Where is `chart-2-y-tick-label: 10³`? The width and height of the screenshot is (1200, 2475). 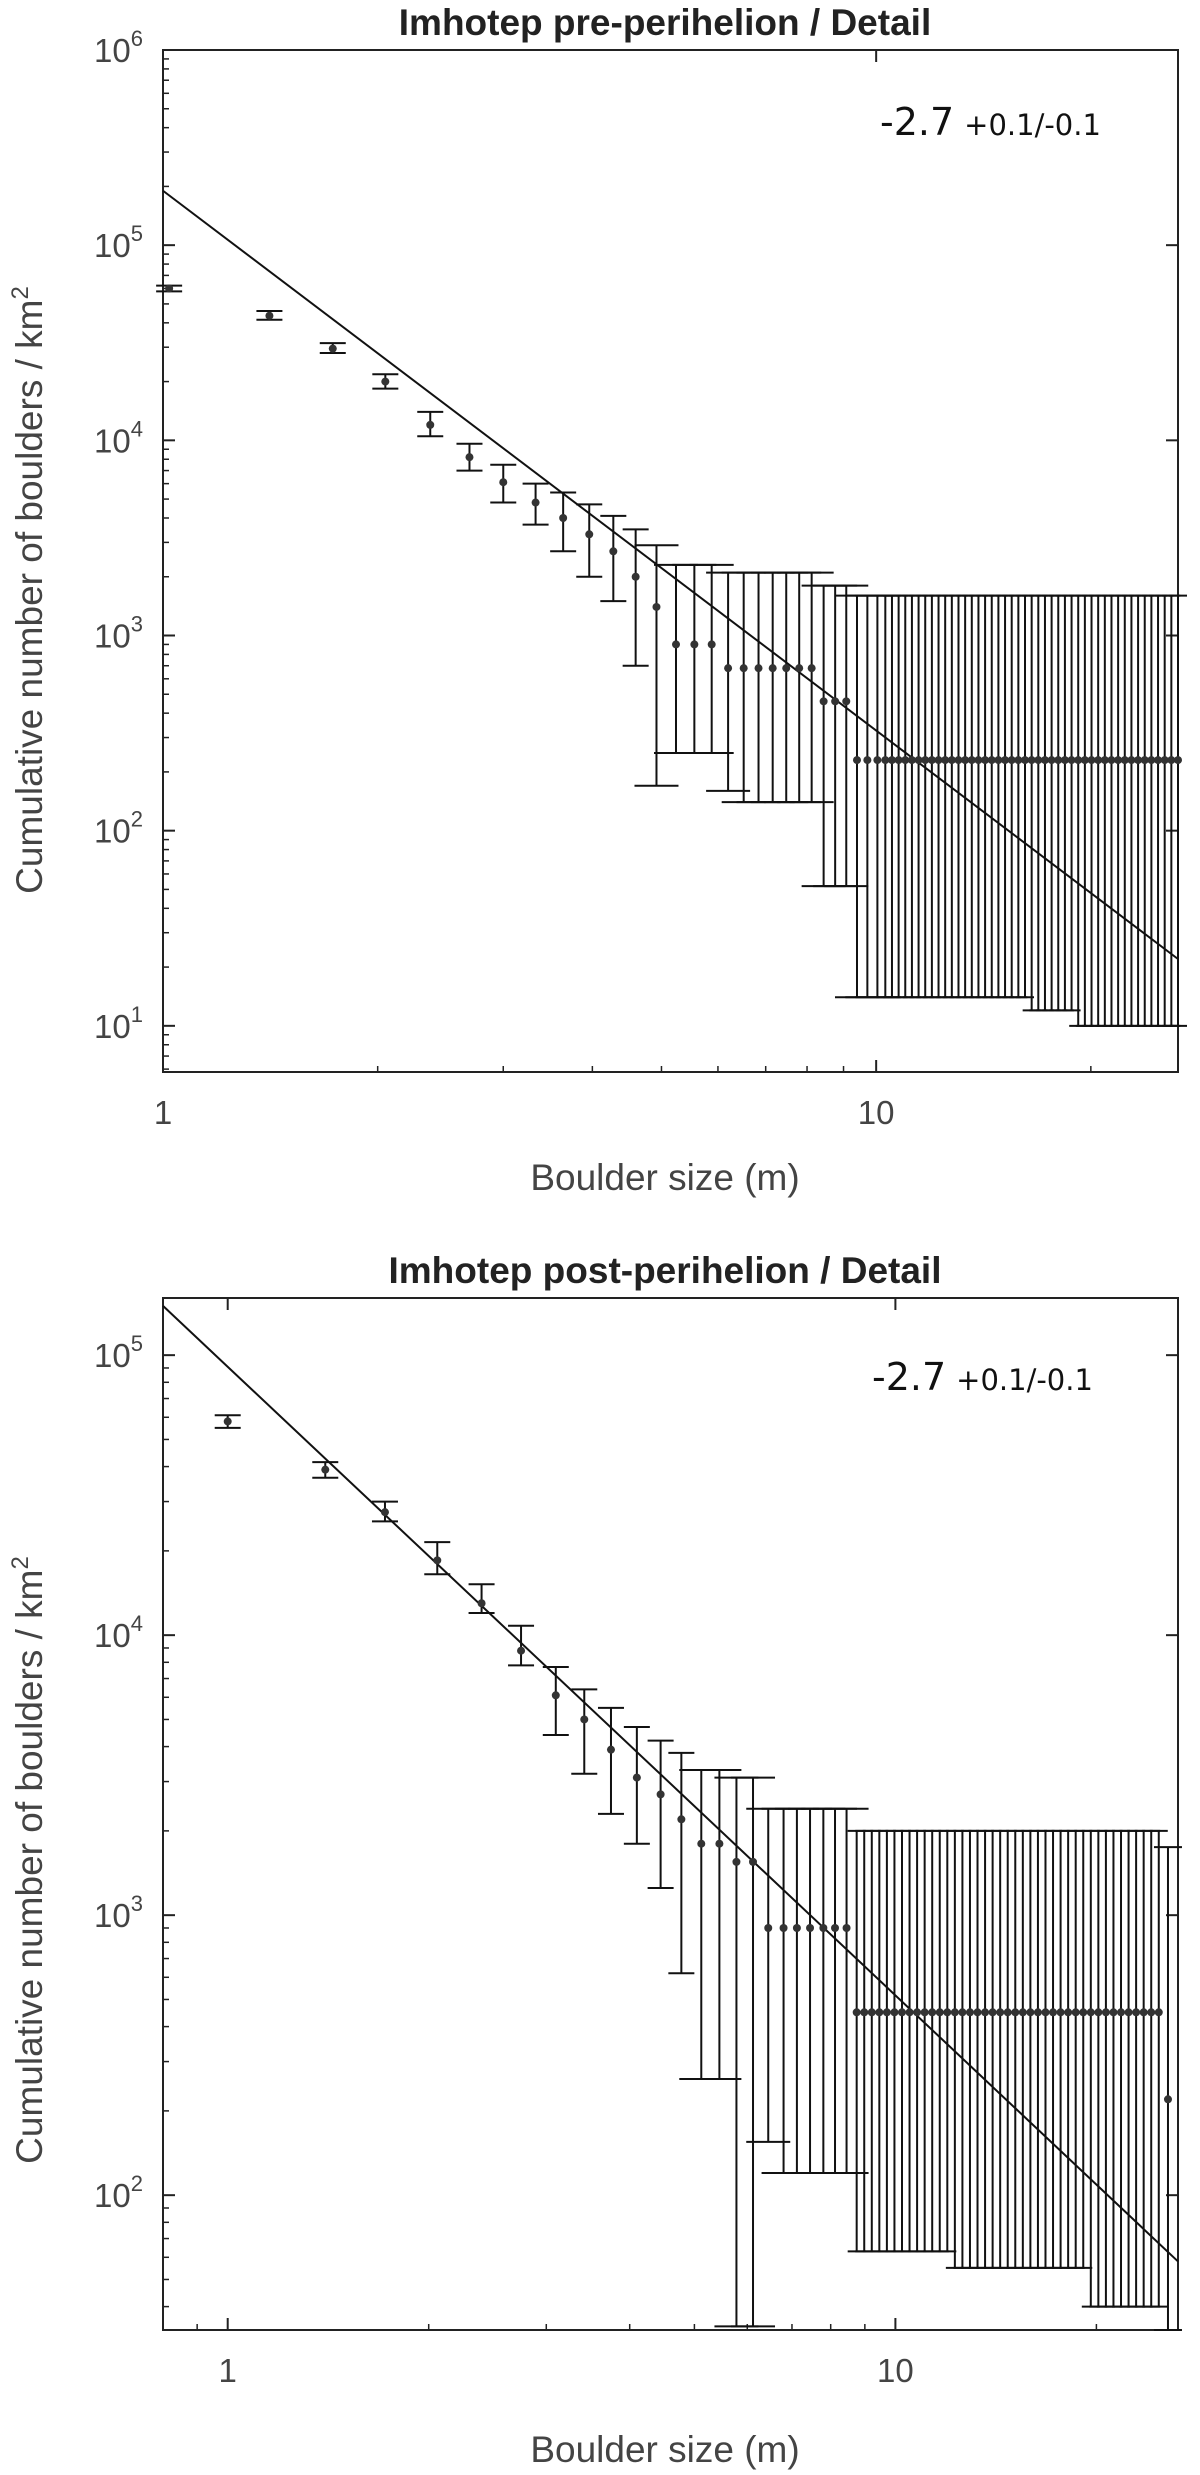 chart-2-y-tick-label: 10³ is located at coordinates (118, 1912).